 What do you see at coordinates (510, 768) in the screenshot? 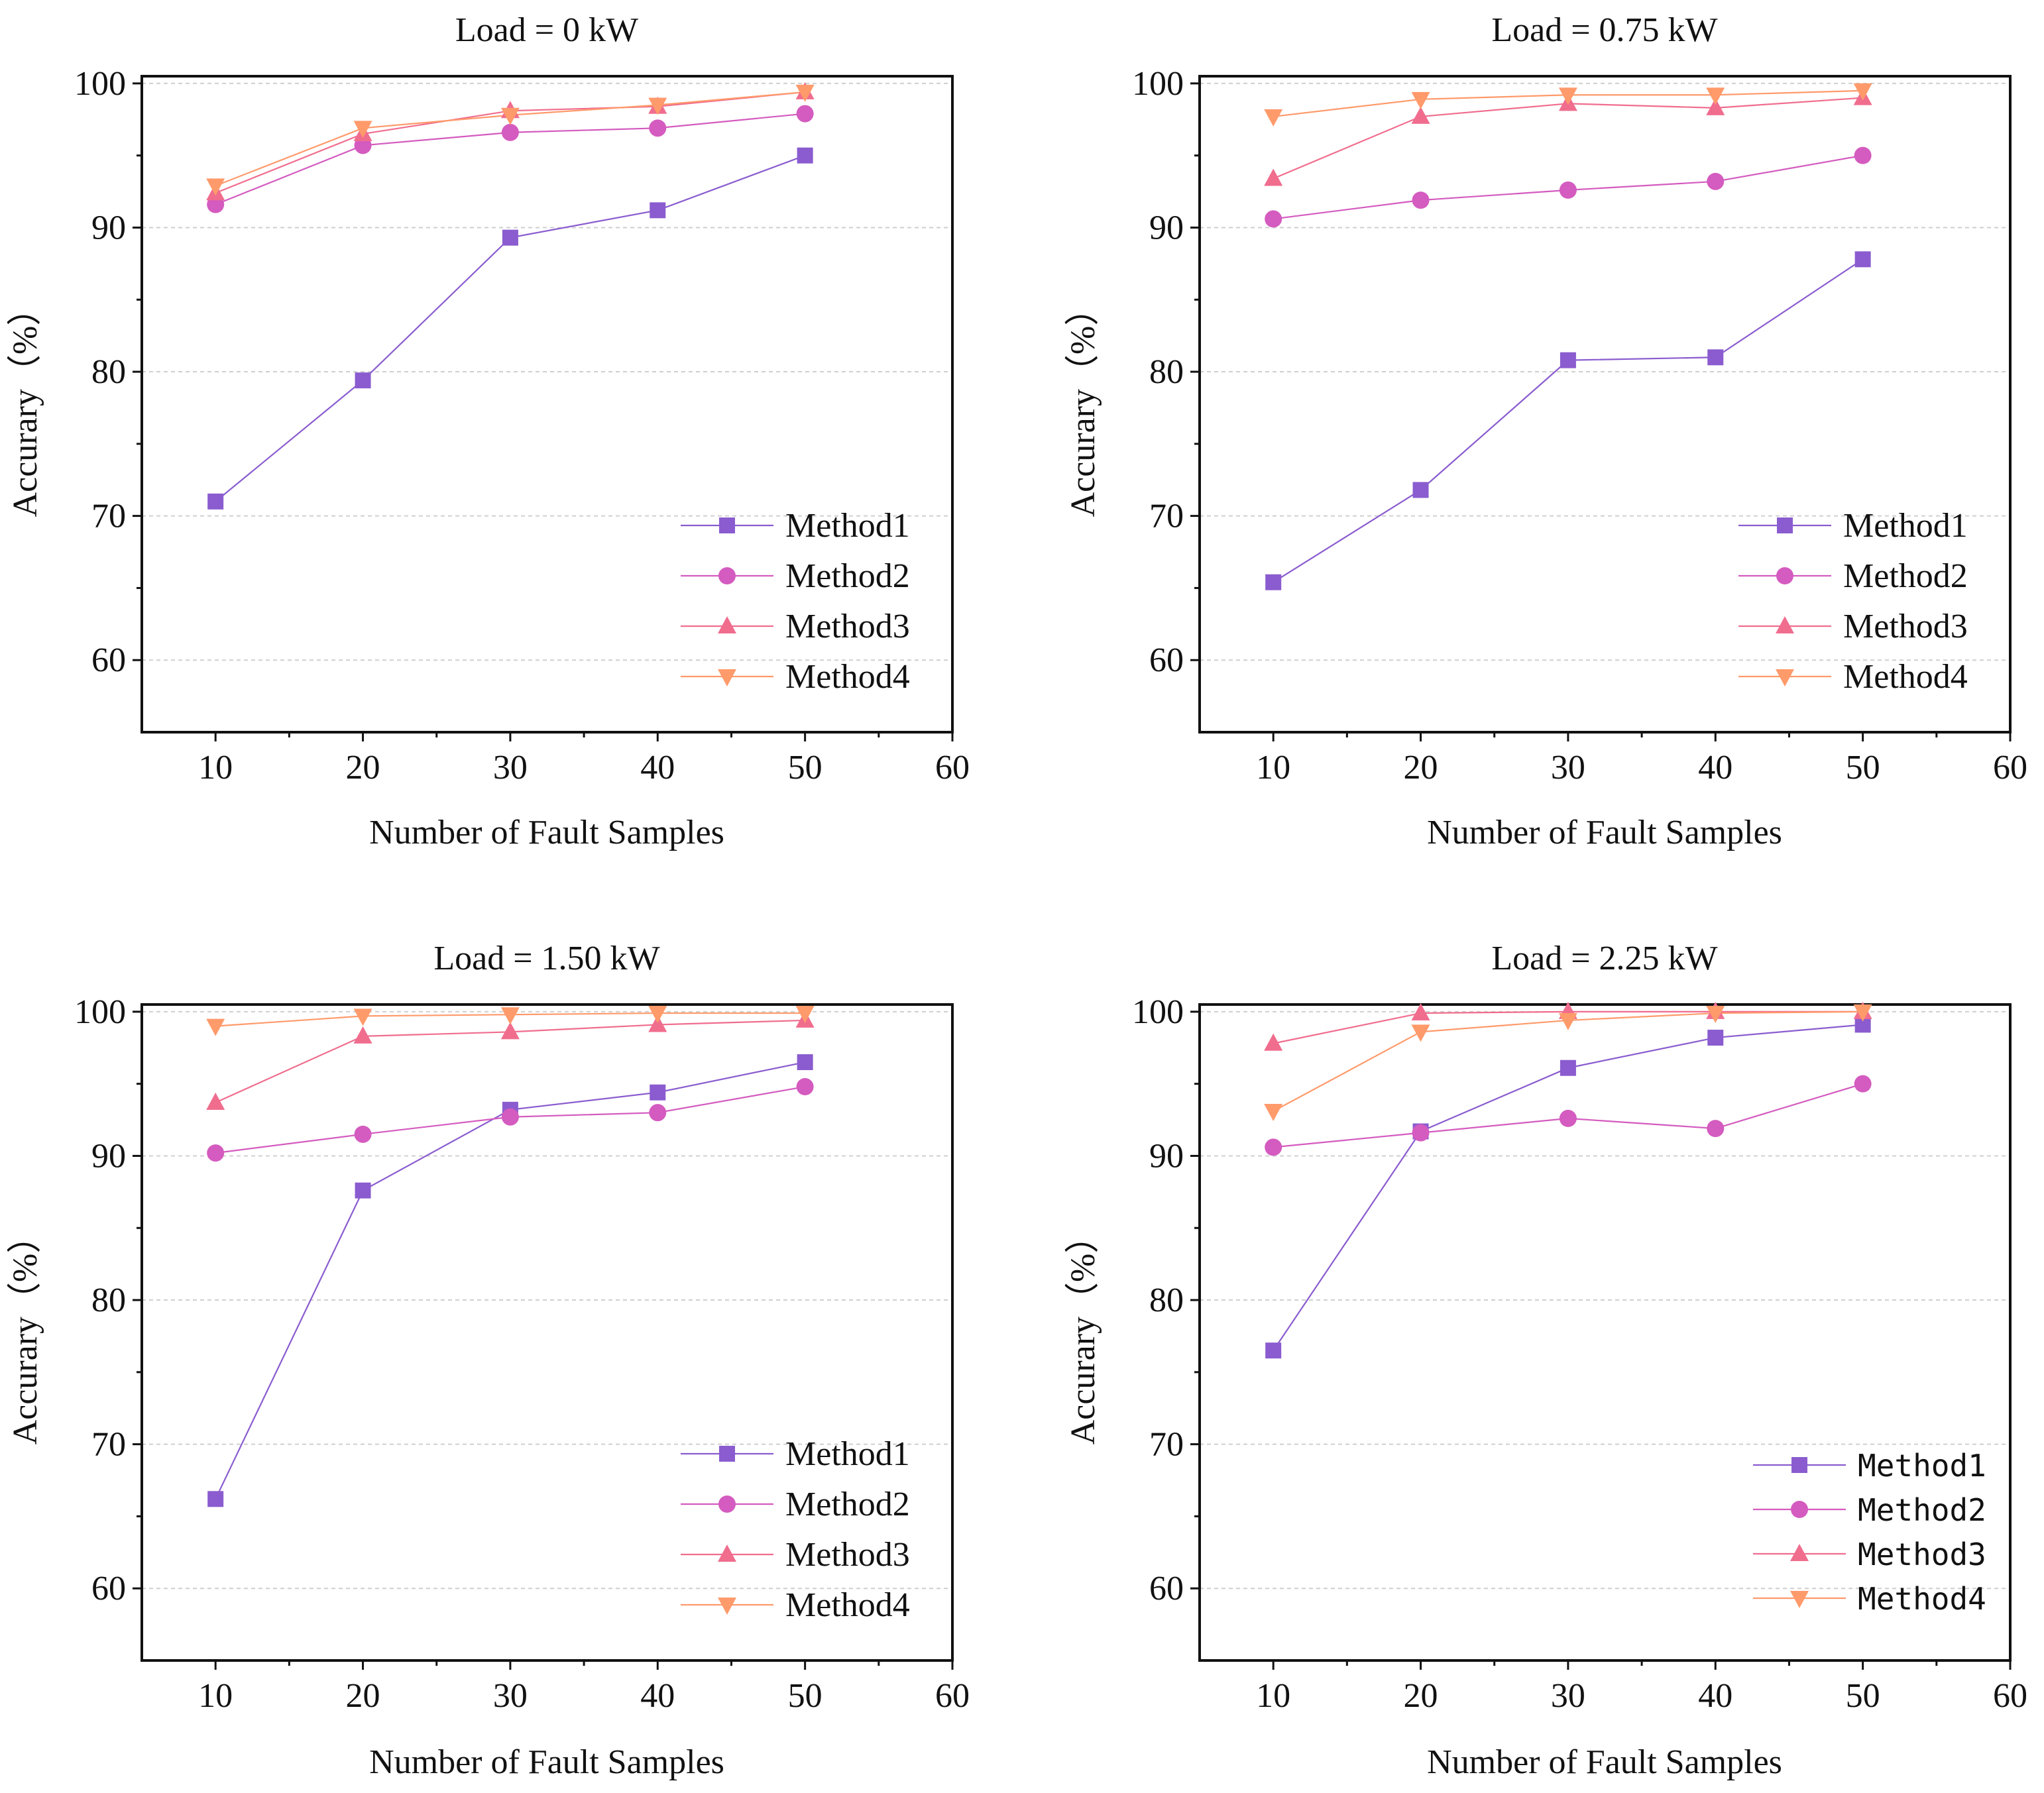
I see `x-tick-label: 30` at bounding box center [510, 768].